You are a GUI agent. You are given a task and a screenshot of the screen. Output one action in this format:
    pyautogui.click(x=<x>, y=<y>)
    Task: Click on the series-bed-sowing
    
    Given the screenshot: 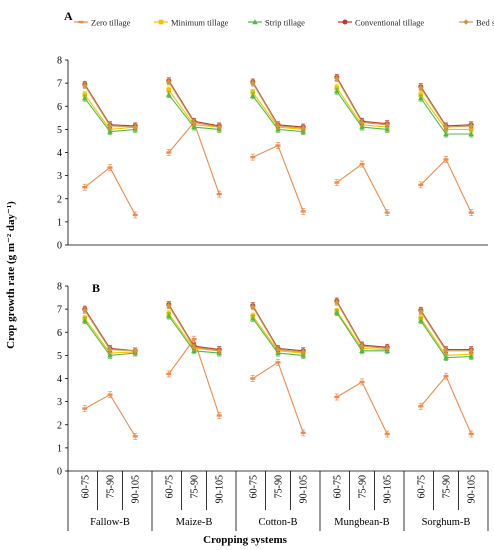 What is the action you would take?
    pyautogui.click(x=278, y=327)
    